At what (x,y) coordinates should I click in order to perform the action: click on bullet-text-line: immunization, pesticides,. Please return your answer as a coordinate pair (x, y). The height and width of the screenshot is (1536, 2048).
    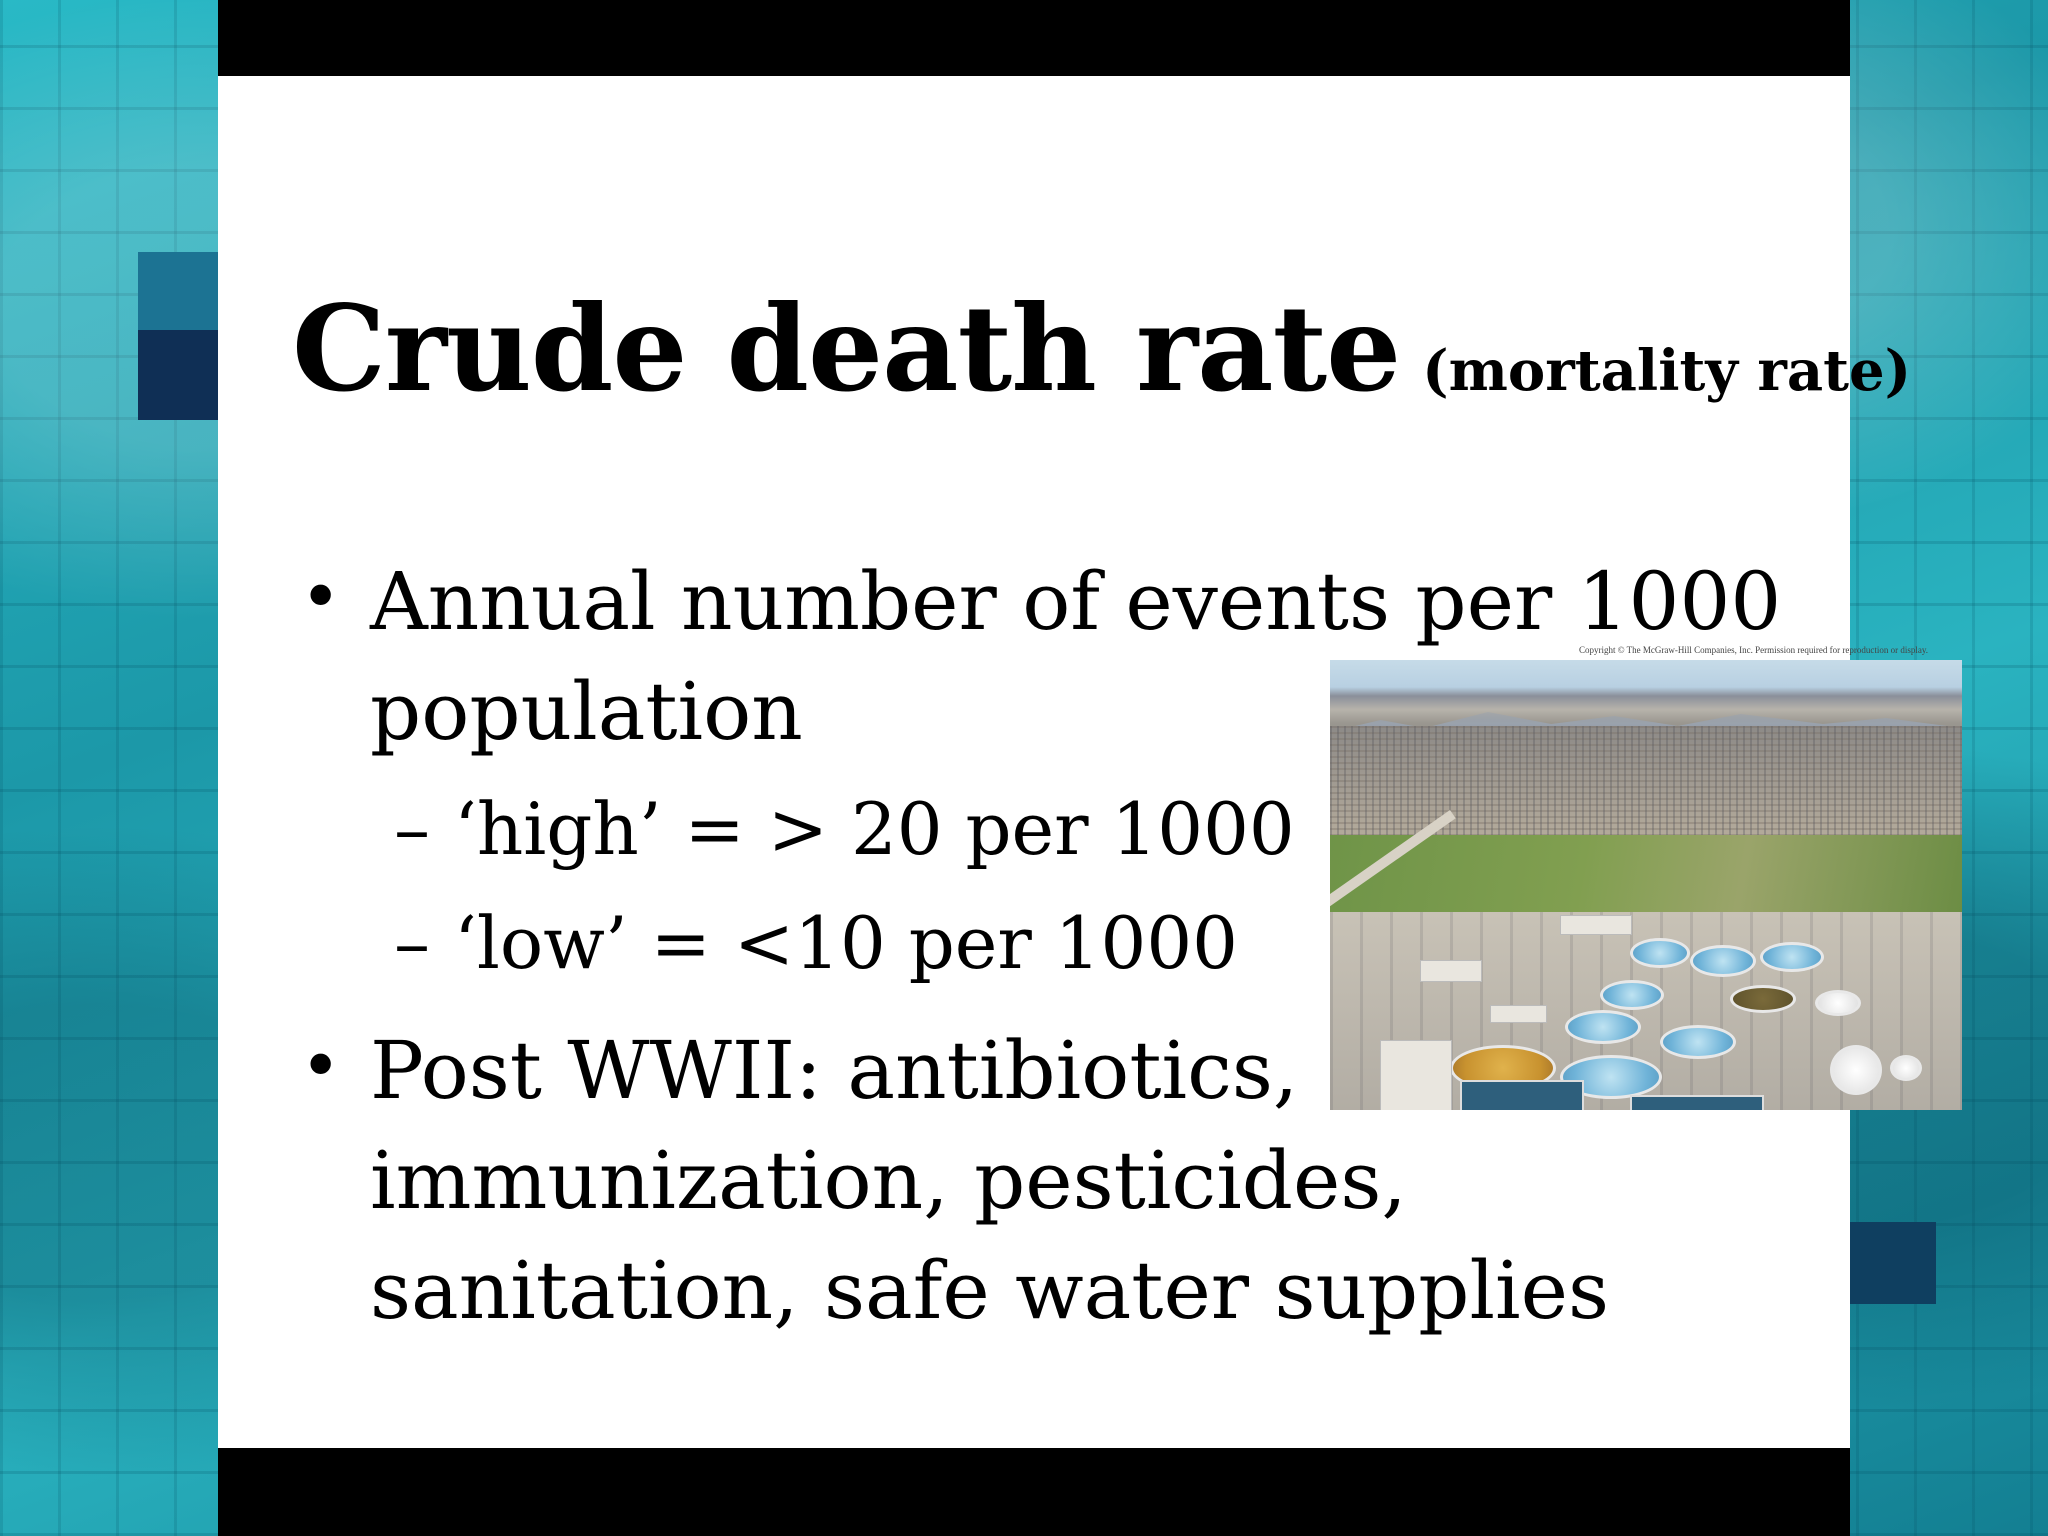
    Looking at the image, I should click on (888, 1180).